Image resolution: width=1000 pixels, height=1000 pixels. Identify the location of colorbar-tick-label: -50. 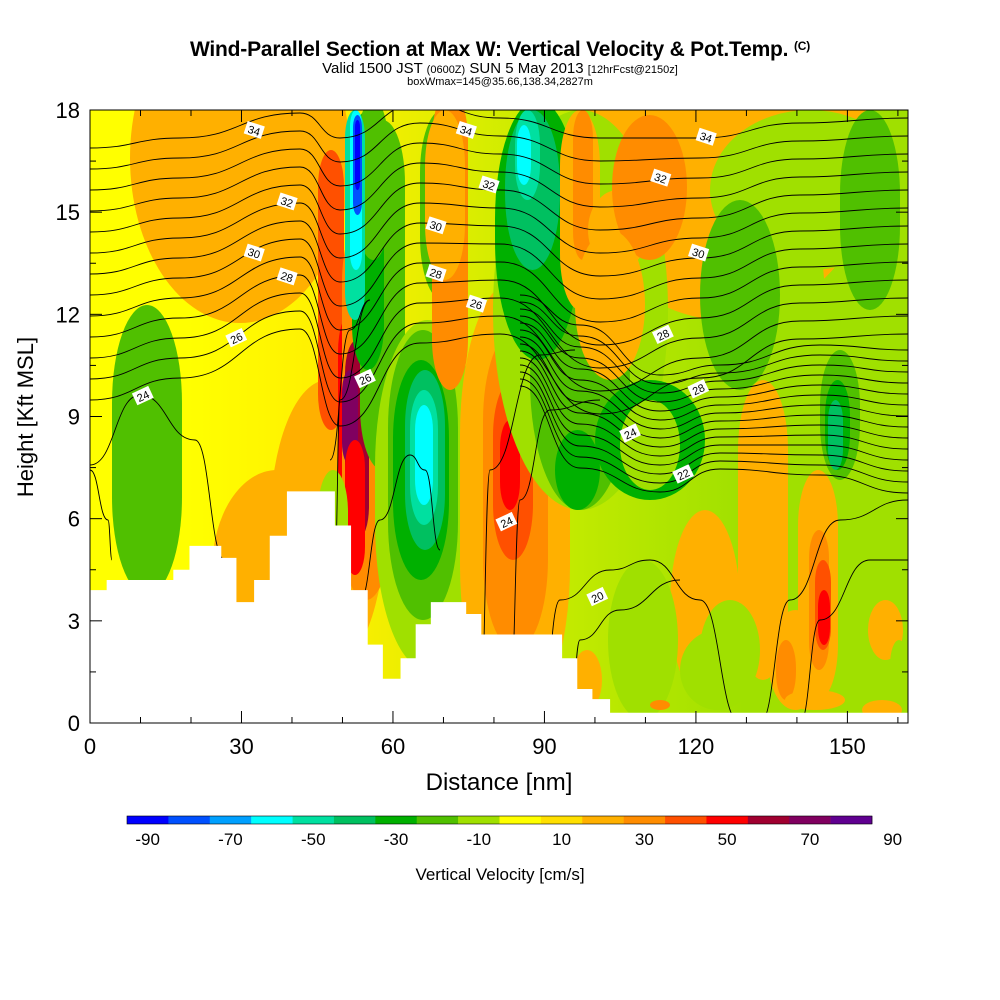
(313, 839).